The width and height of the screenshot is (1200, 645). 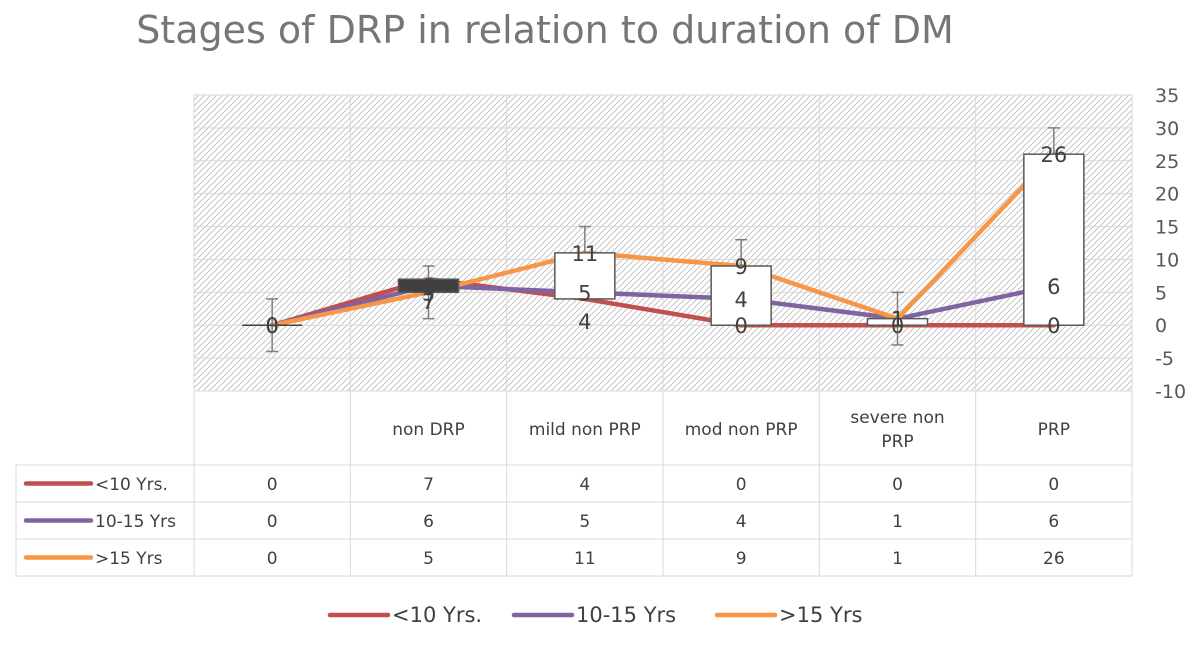 I want to click on data-label-series-2: 1, so click(x=897, y=320).